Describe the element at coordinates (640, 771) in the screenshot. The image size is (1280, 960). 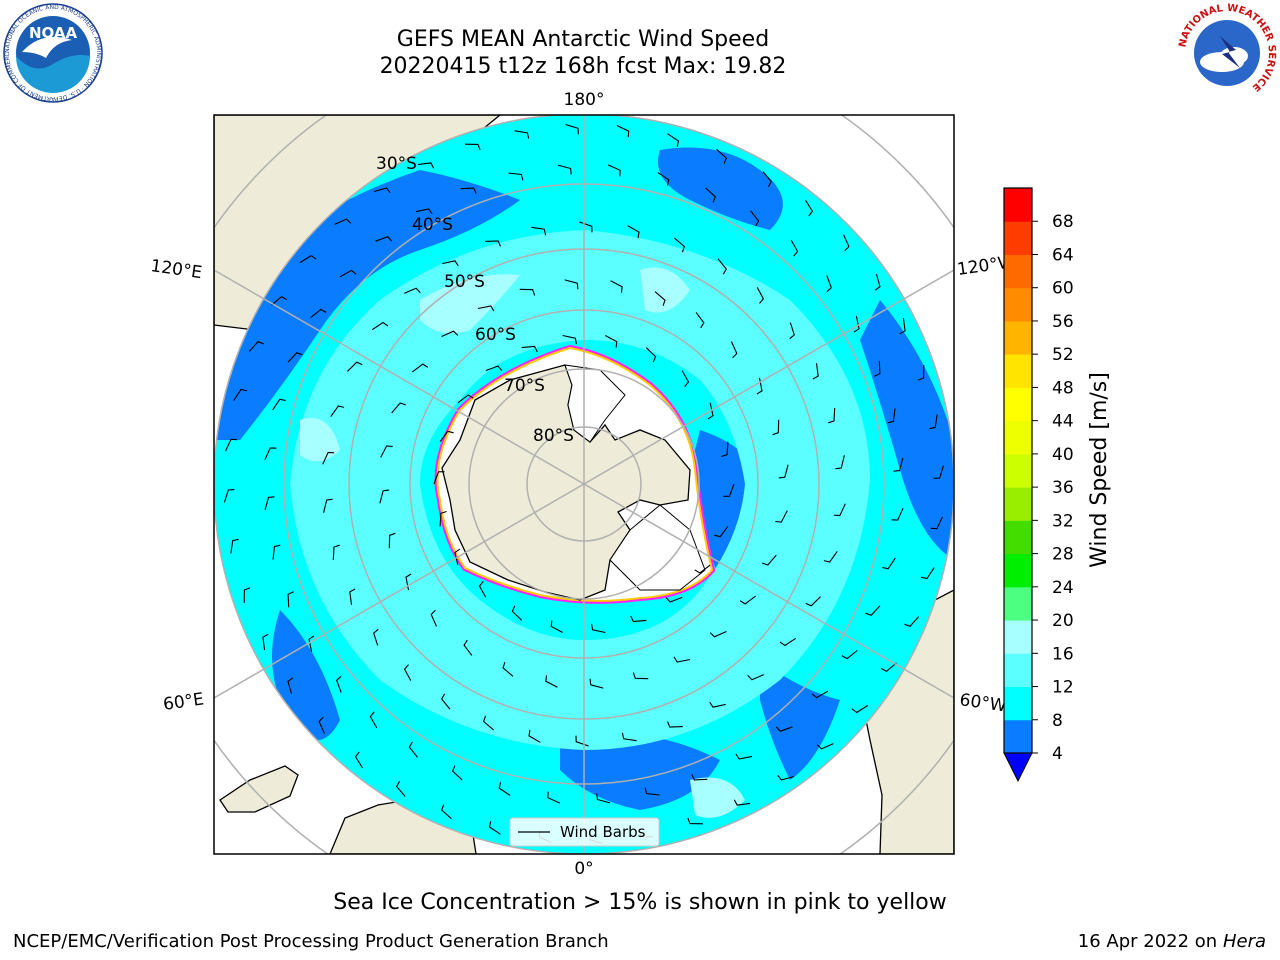
I see `weak-wind-region-south` at that location.